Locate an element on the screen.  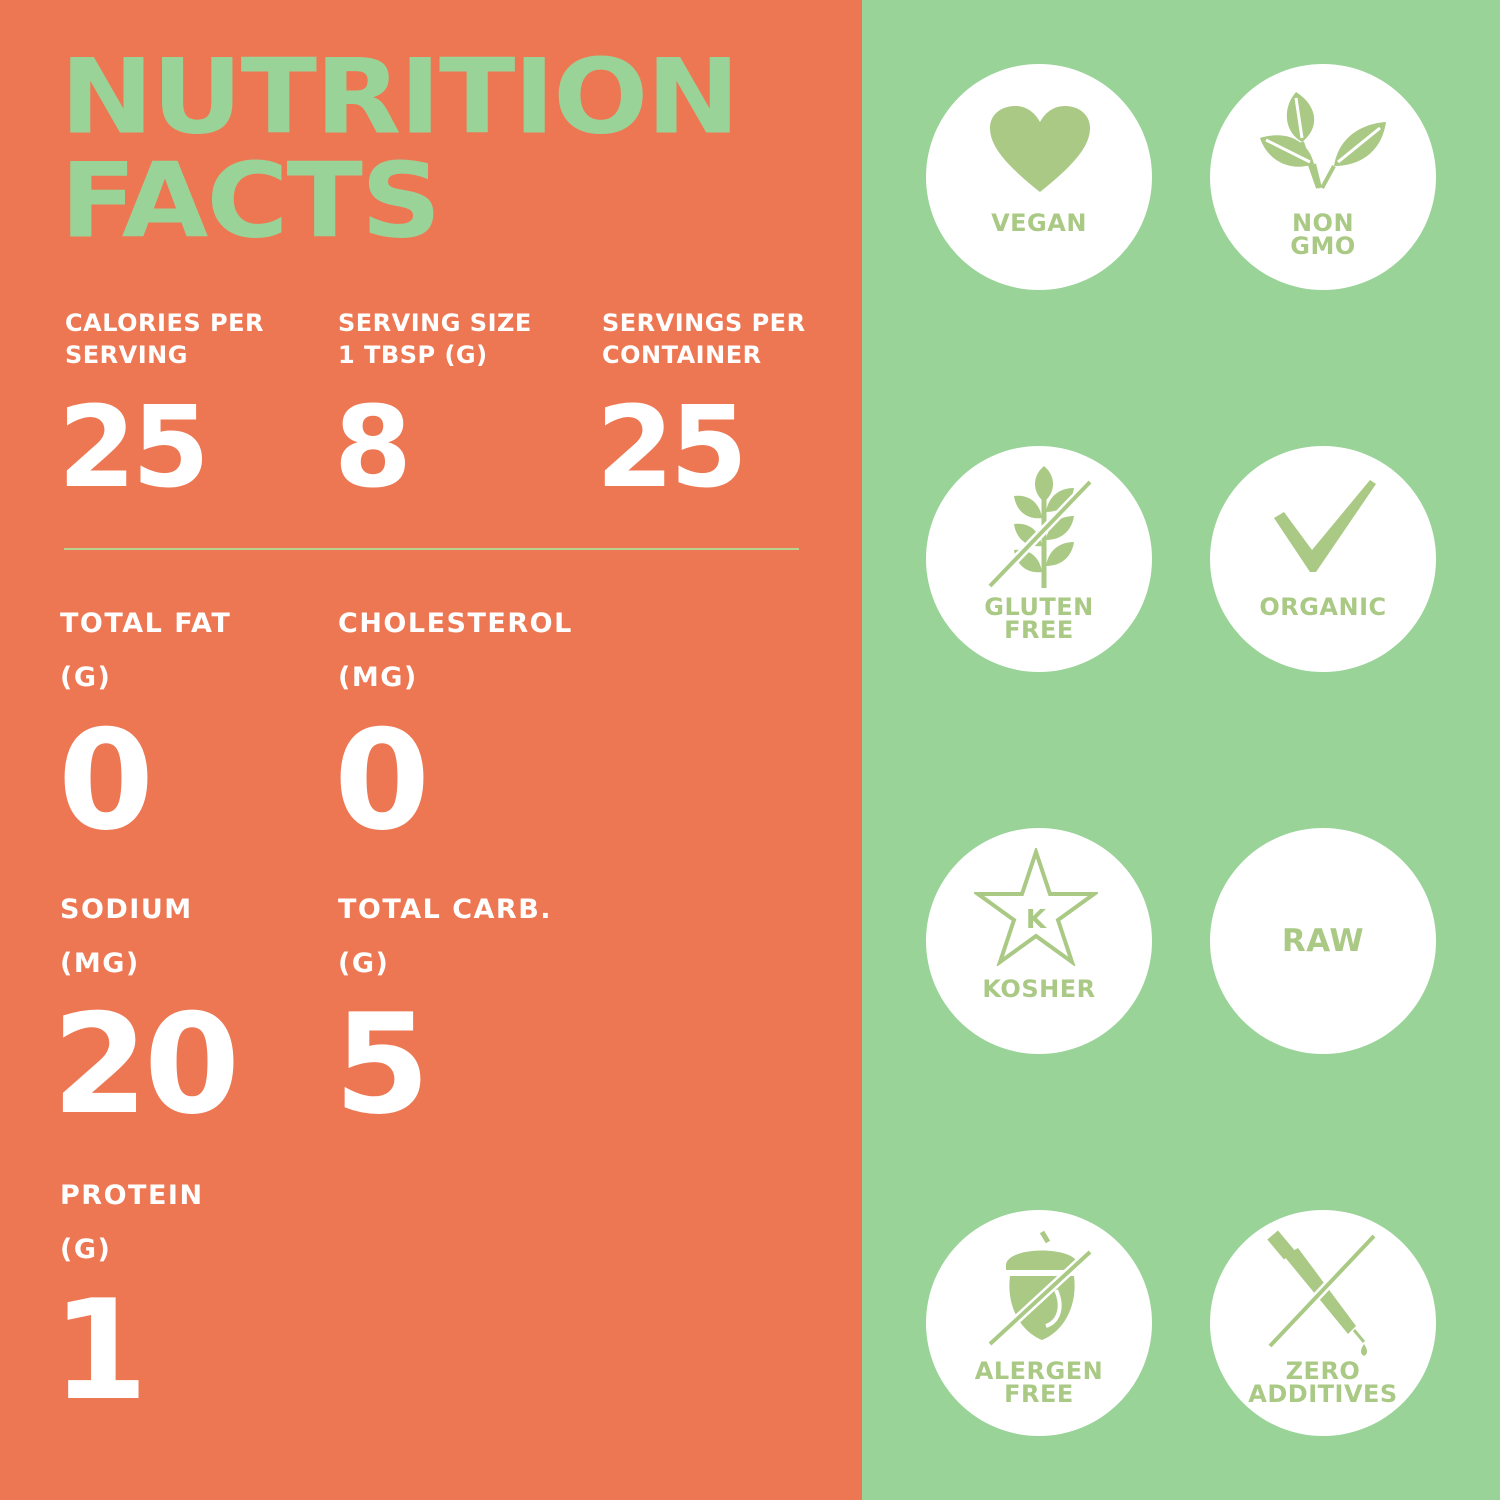
serving-size-value: 8 is located at coordinates (373, 448).